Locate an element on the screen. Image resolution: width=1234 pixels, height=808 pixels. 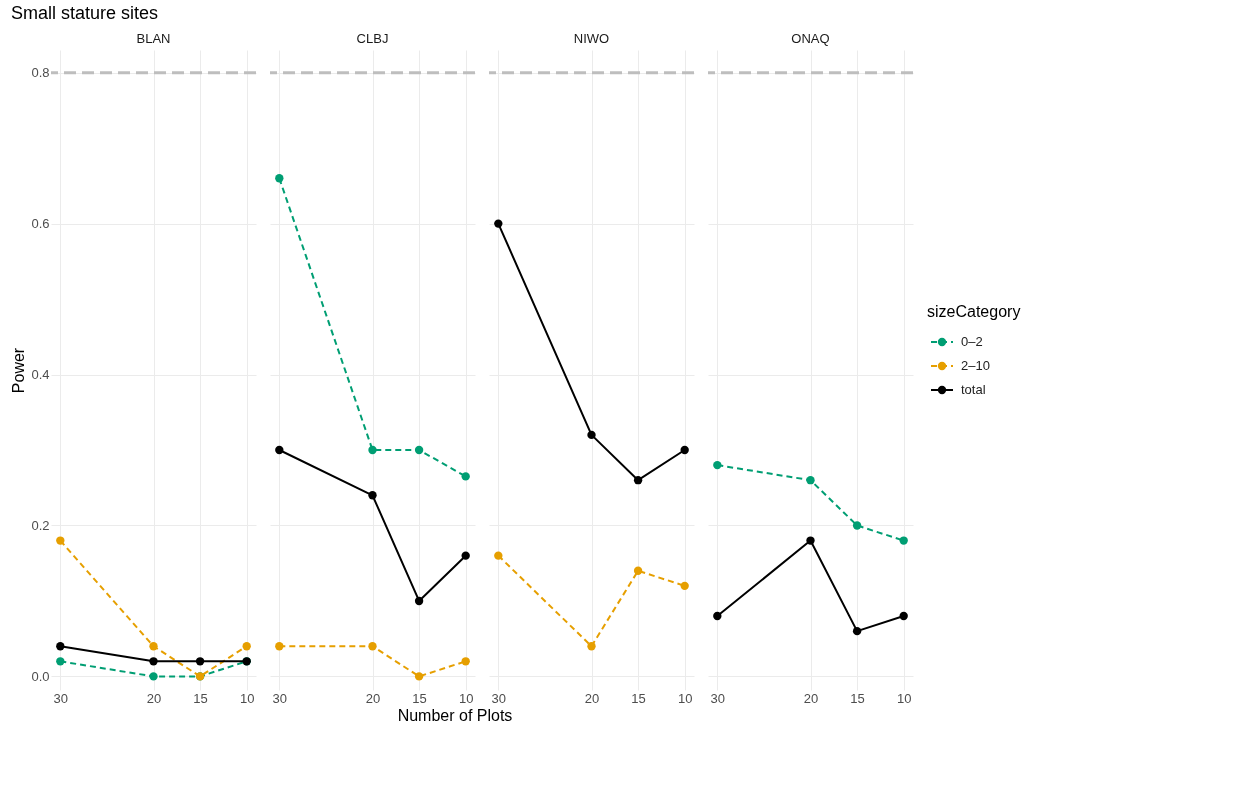
legend-label: 2–10 is located at coordinates (975, 365).